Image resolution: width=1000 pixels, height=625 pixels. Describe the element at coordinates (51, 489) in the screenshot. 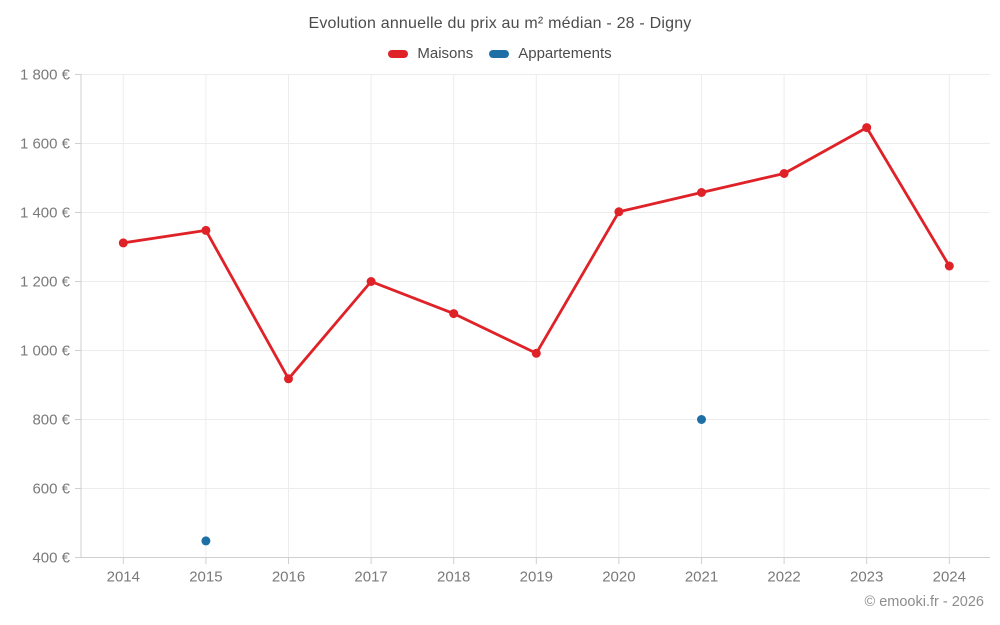

I see `svg-text: 600 €` at that location.